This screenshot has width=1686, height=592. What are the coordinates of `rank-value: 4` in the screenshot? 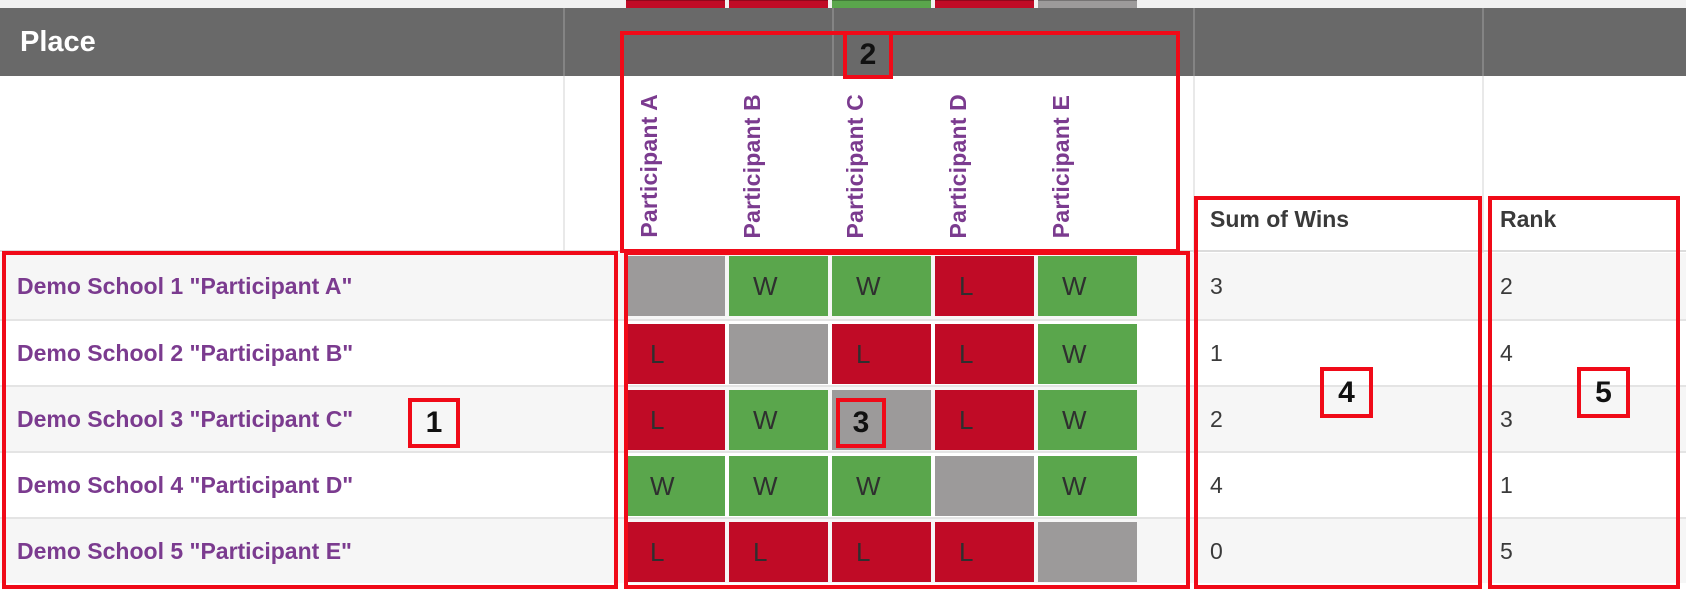 It's located at (1506, 352).